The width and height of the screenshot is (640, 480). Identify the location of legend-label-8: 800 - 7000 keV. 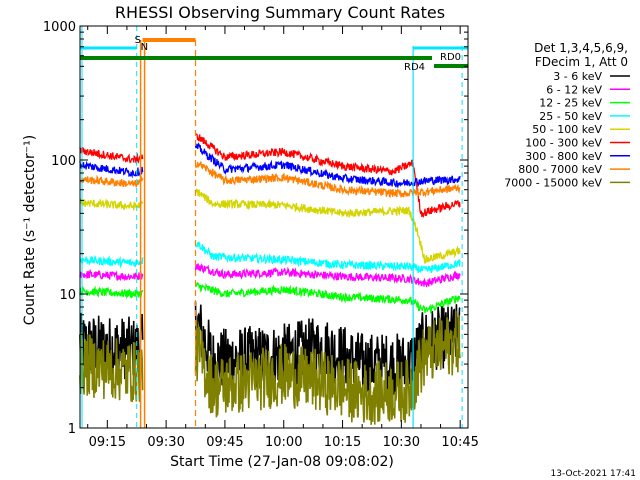
(560, 169).